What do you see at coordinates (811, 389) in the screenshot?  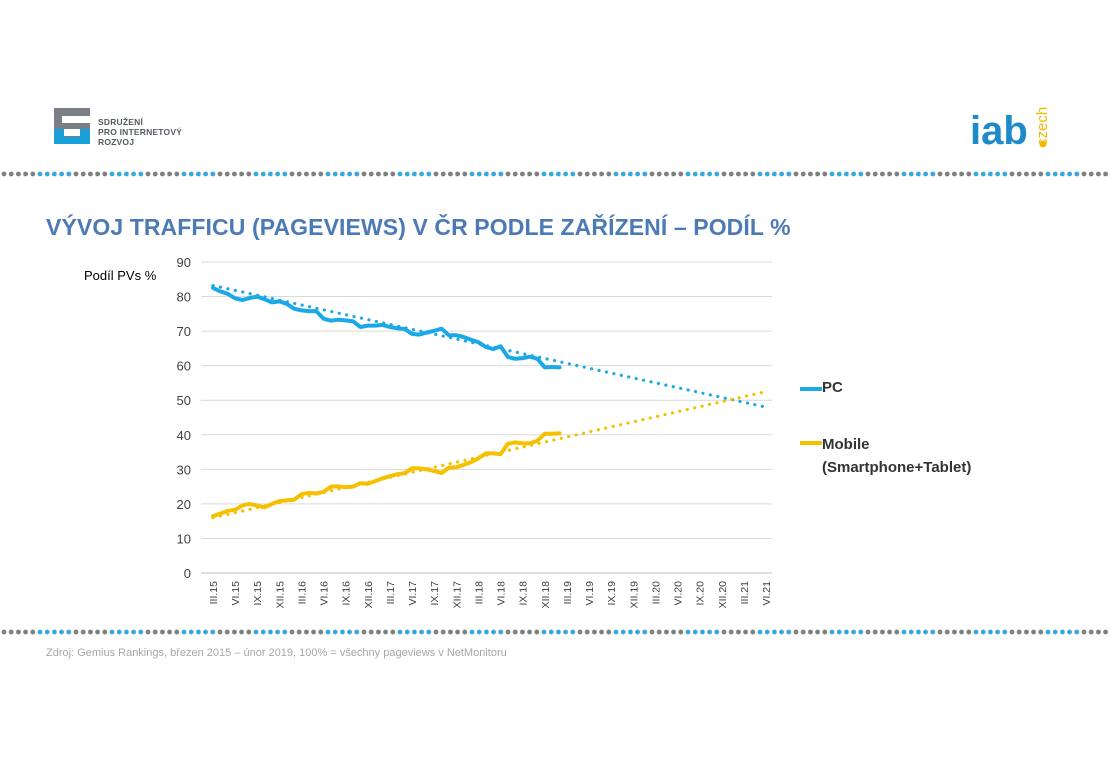 I see `legend-swatch-pc` at bounding box center [811, 389].